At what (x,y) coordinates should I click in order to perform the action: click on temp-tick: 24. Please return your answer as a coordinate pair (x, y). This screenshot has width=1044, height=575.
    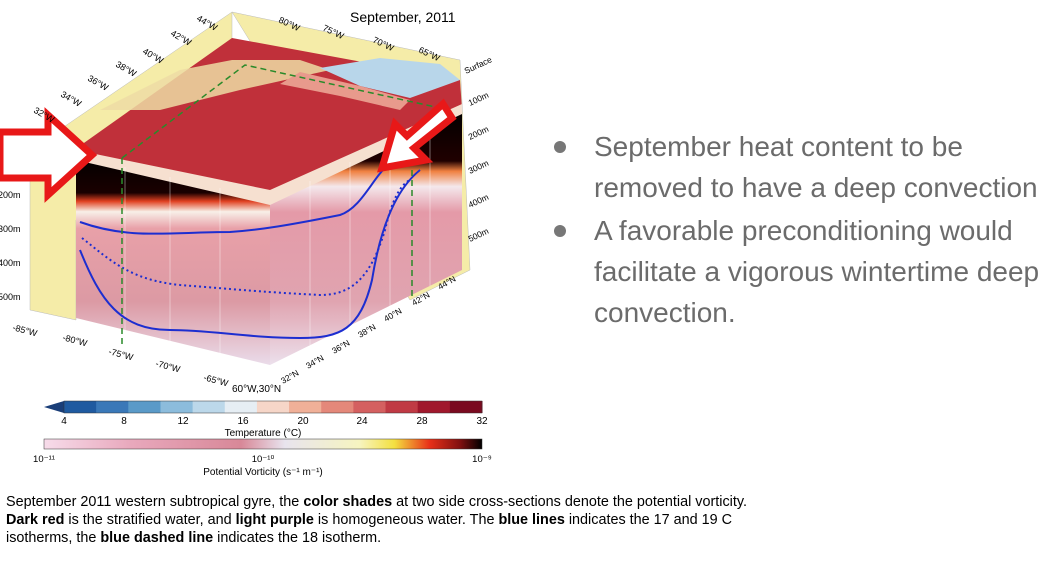
    Looking at the image, I should click on (362, 421).